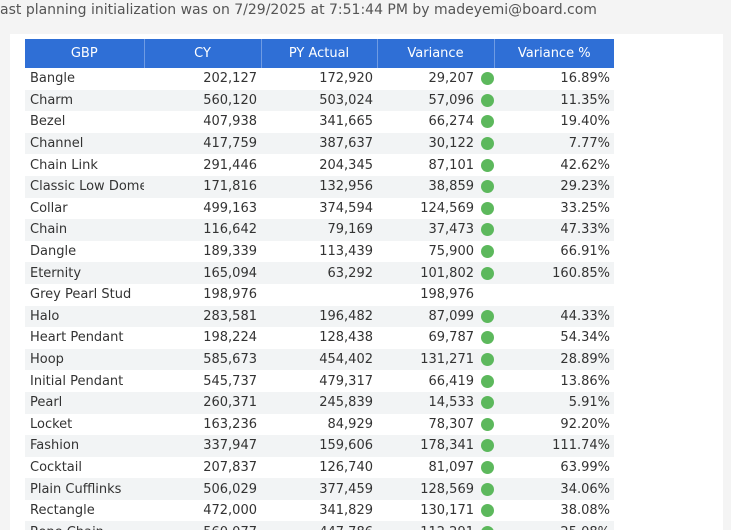 The width and height of the screenshot is (731, 530). What do you see at coordinates (435, 446) in the screenshot?
I see `variance-cell: 178,341` at bounding box center [435, 446].